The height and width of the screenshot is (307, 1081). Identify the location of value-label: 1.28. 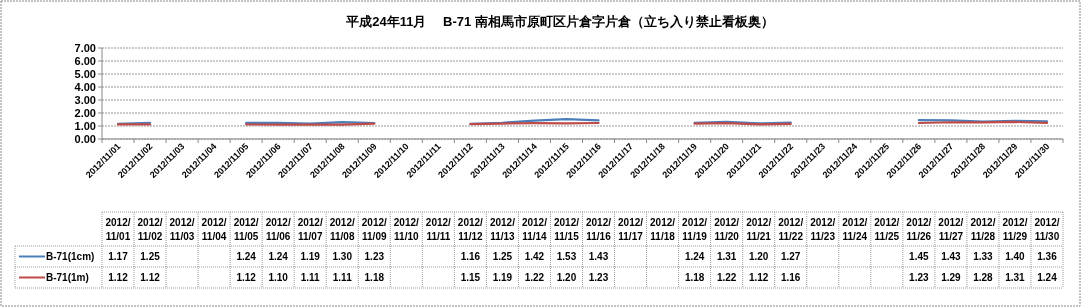
(983, 277).